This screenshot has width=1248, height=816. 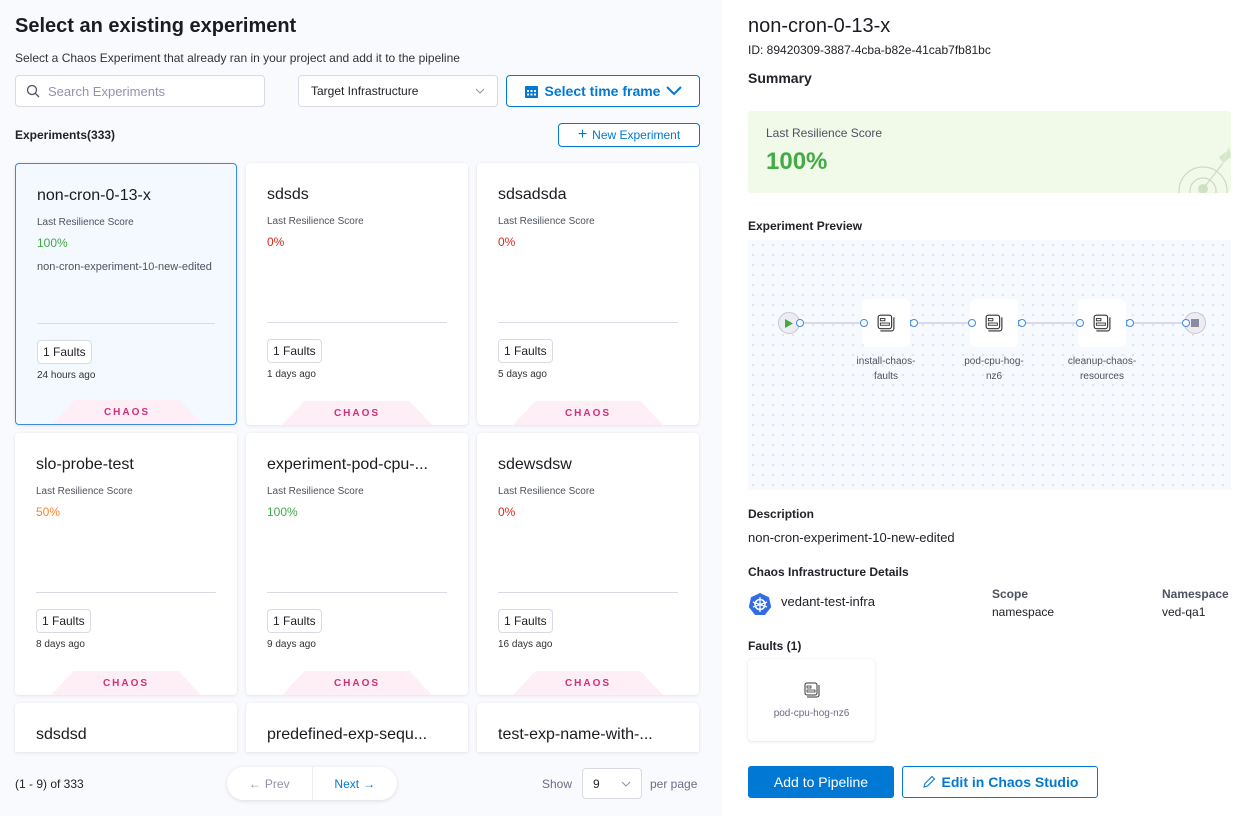 What do you see at coordinates (805, 226) in the screenshot?
I see `preview-heading: Experiment Preview` at bounding box center [805, 226].